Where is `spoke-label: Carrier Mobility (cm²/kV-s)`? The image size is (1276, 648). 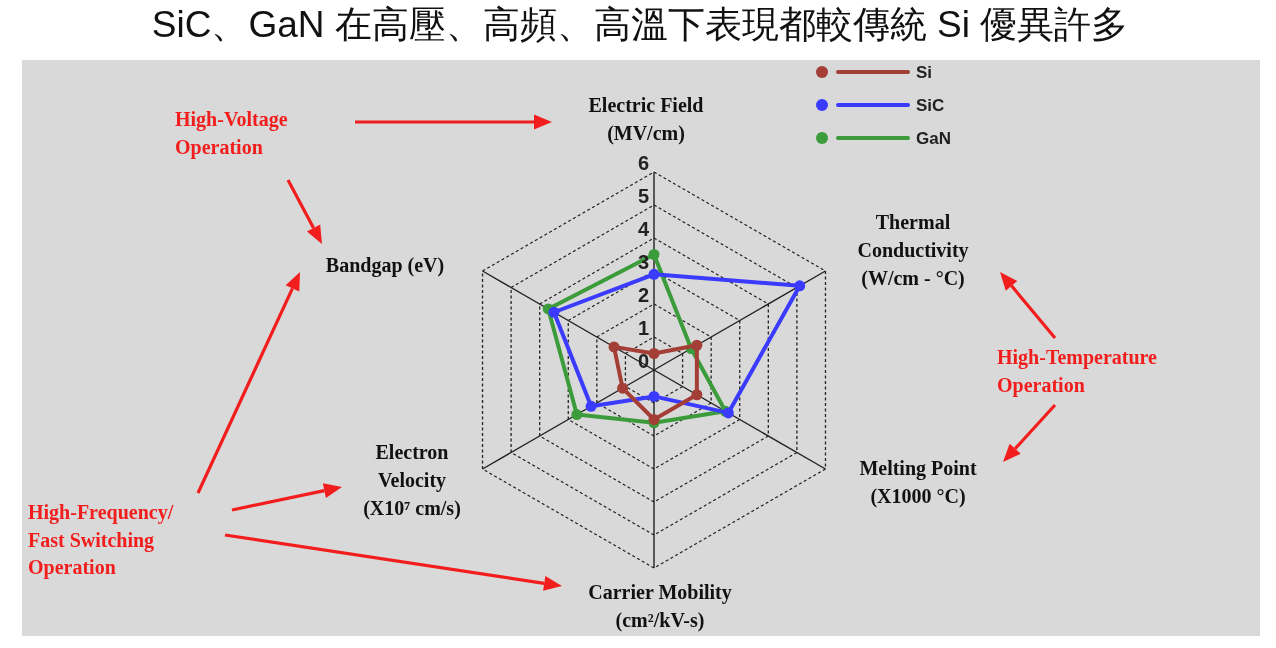
spoke-label: Carrier Mobility (cm²/kV-s) is located at coordinates (660, 606).